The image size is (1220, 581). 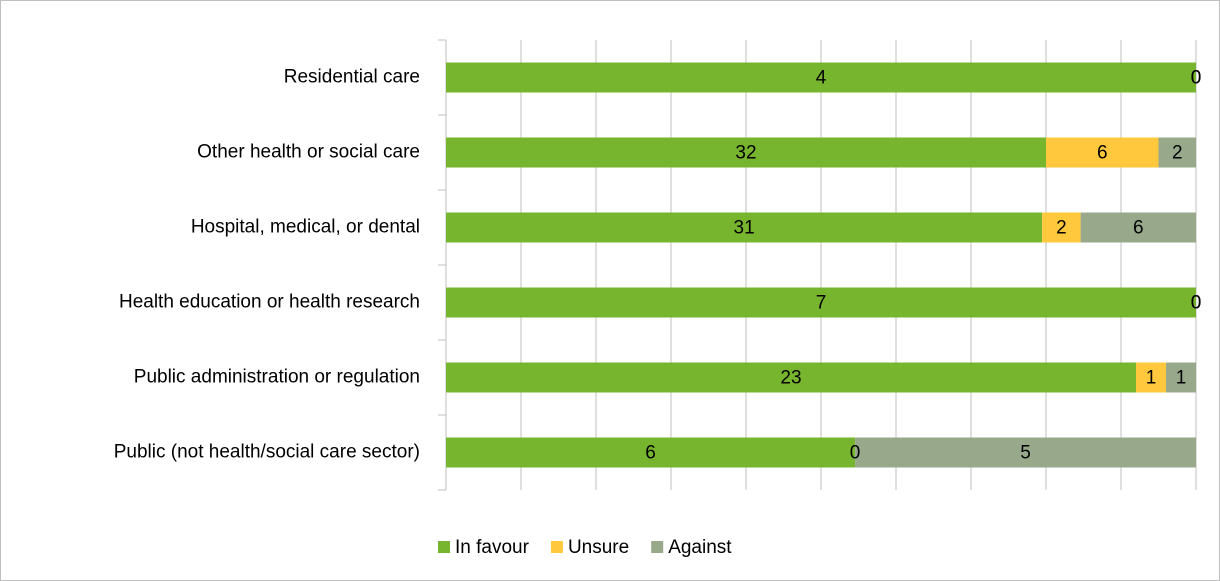 I want to click on data-label: 4, so click(x=821, y=78).